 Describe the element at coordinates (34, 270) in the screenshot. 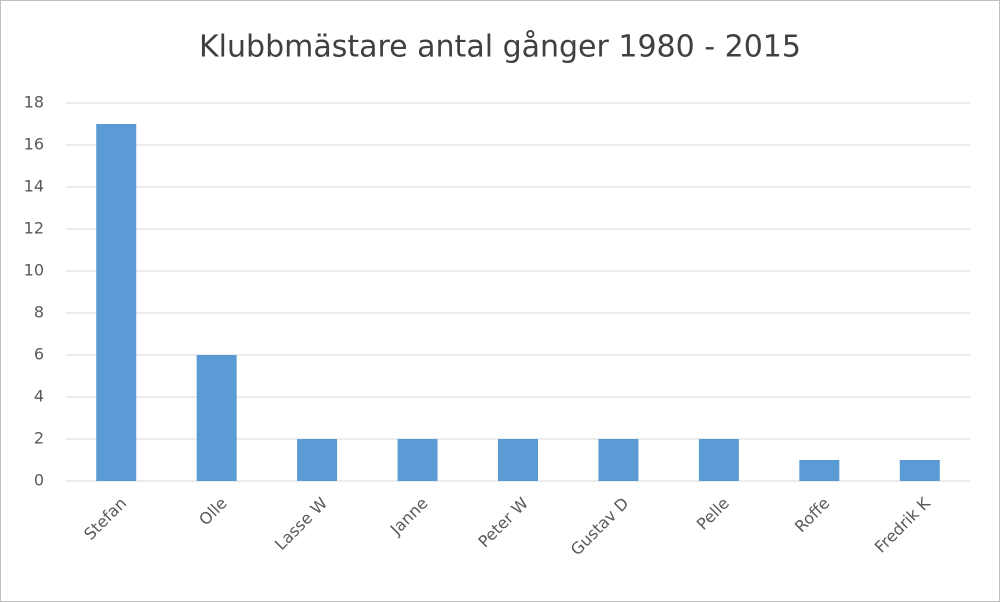

I see `y-tick-label: 10` at that location.